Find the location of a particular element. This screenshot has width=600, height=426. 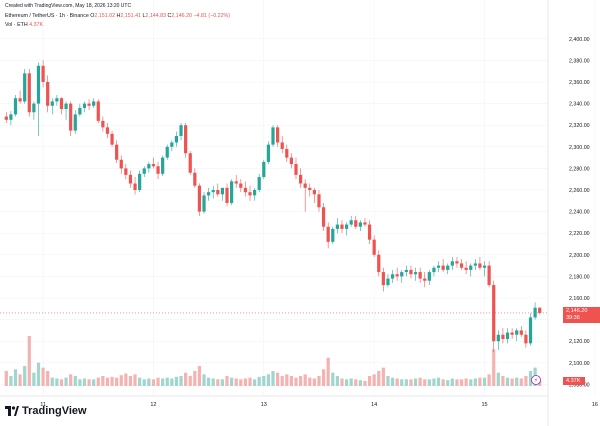

y-tick-label: 2,240.00 is located at coordinates (579, 213).